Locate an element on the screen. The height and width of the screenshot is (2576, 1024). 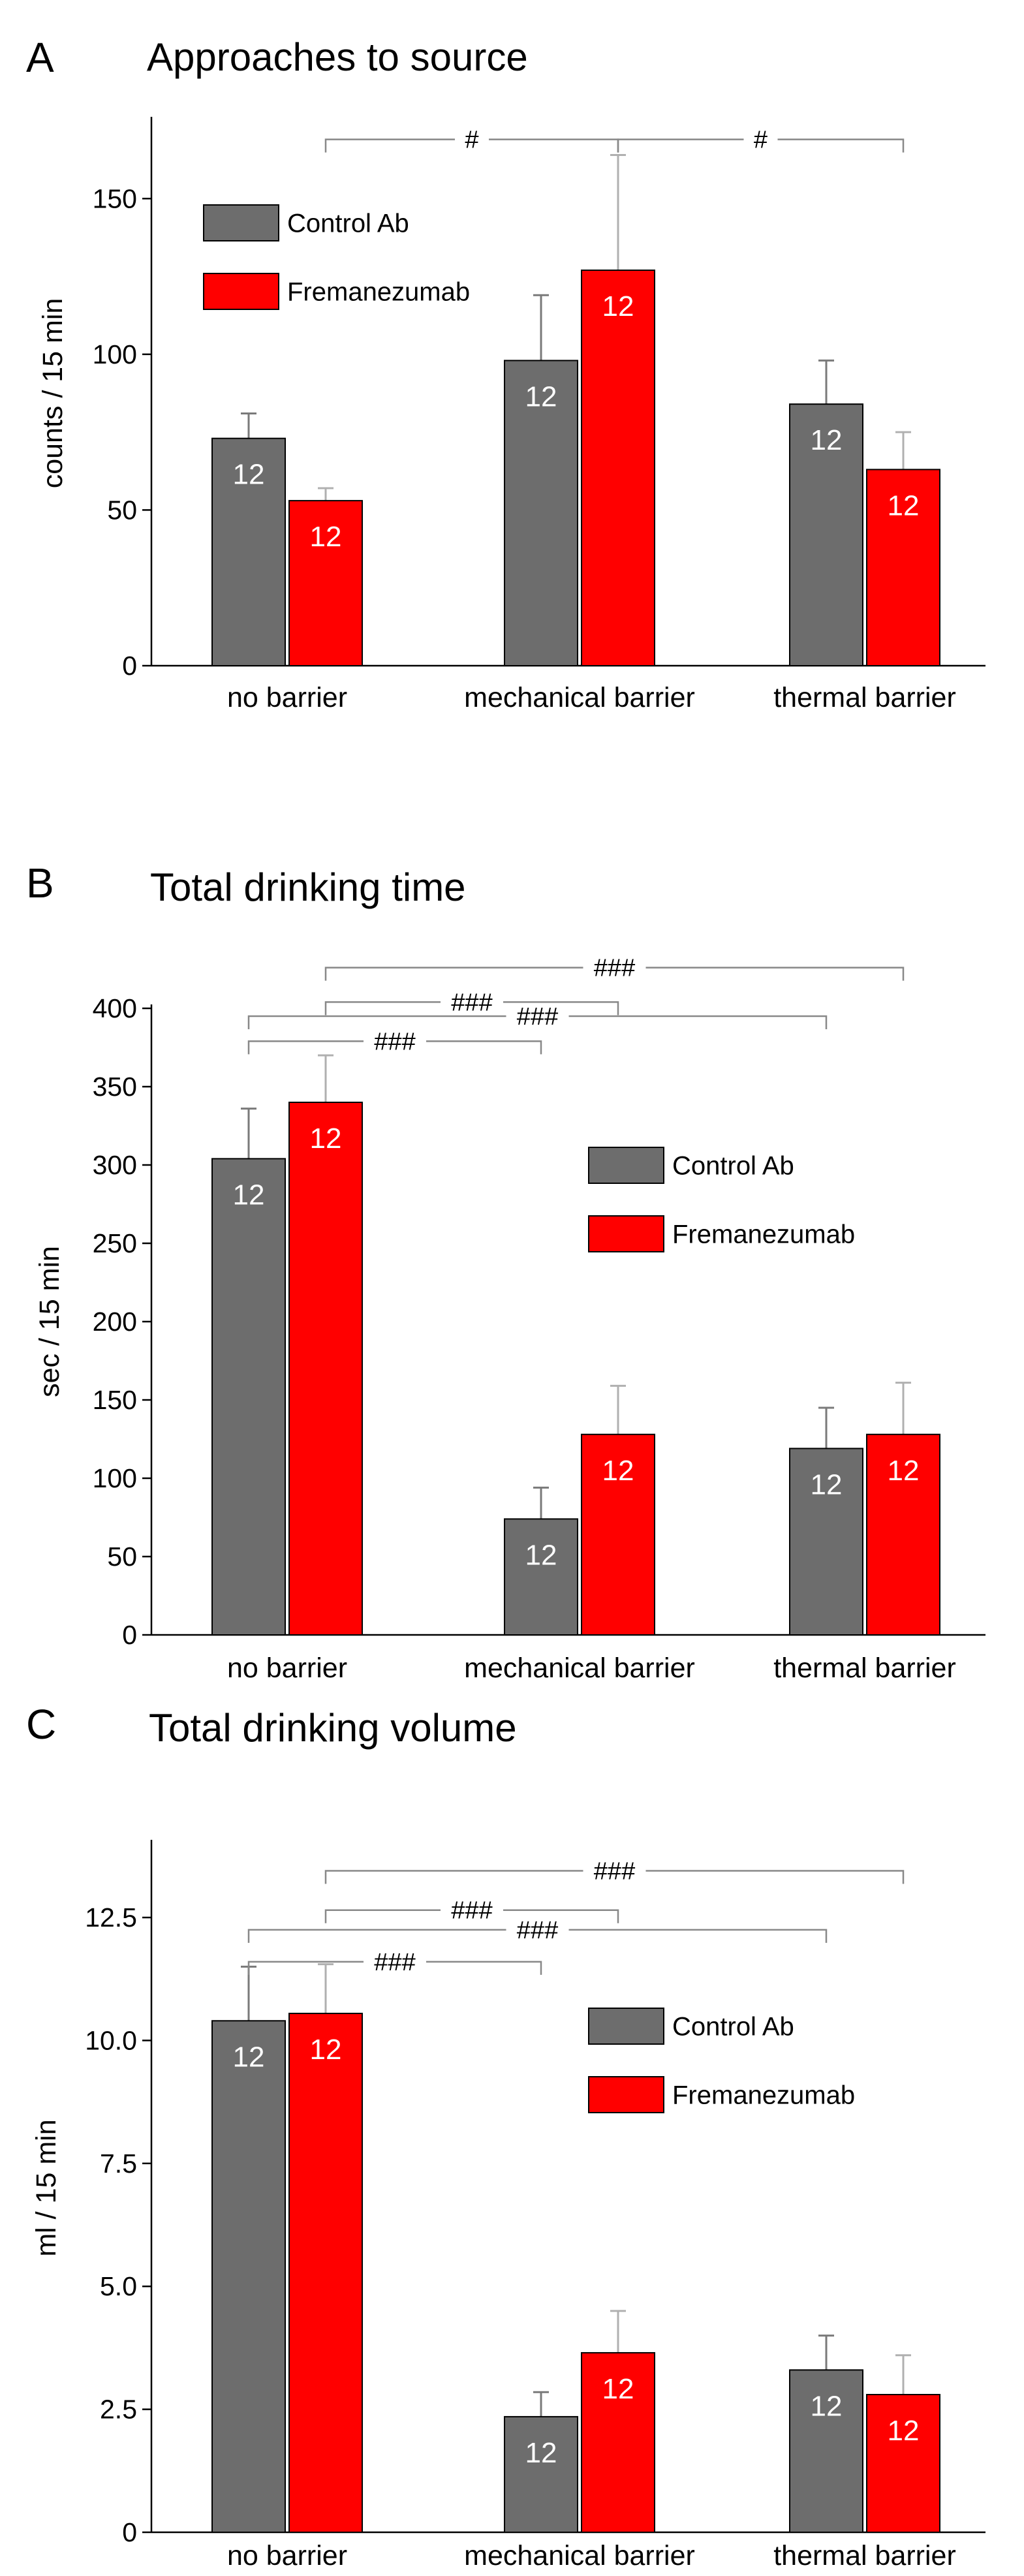
chart-title: Total drinking time is located at coordinates (308, 887).